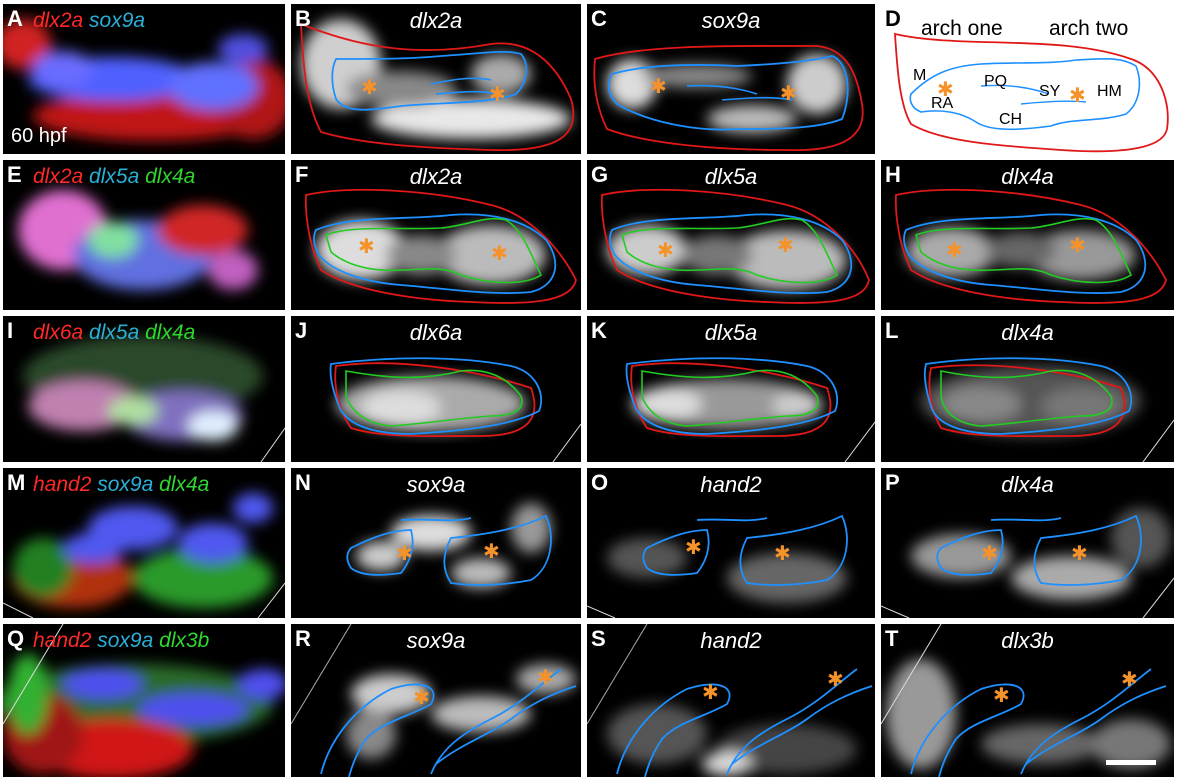 The height and width of the screenshot is (780, 1177). What do you see at coordinates (962, 28) in the screenshot?
I see `arch-one-label: arch one` at bounding box center [962, 28].